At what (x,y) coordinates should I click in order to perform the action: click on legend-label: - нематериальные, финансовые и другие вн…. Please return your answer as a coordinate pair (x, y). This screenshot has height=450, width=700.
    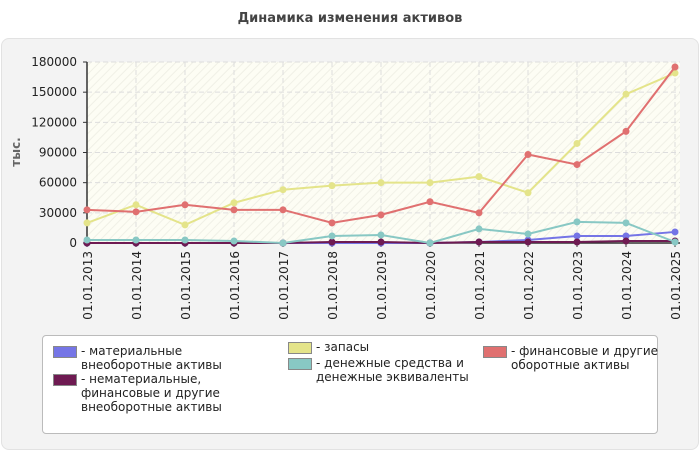
    Looking at the image, I should click on (151, 393).